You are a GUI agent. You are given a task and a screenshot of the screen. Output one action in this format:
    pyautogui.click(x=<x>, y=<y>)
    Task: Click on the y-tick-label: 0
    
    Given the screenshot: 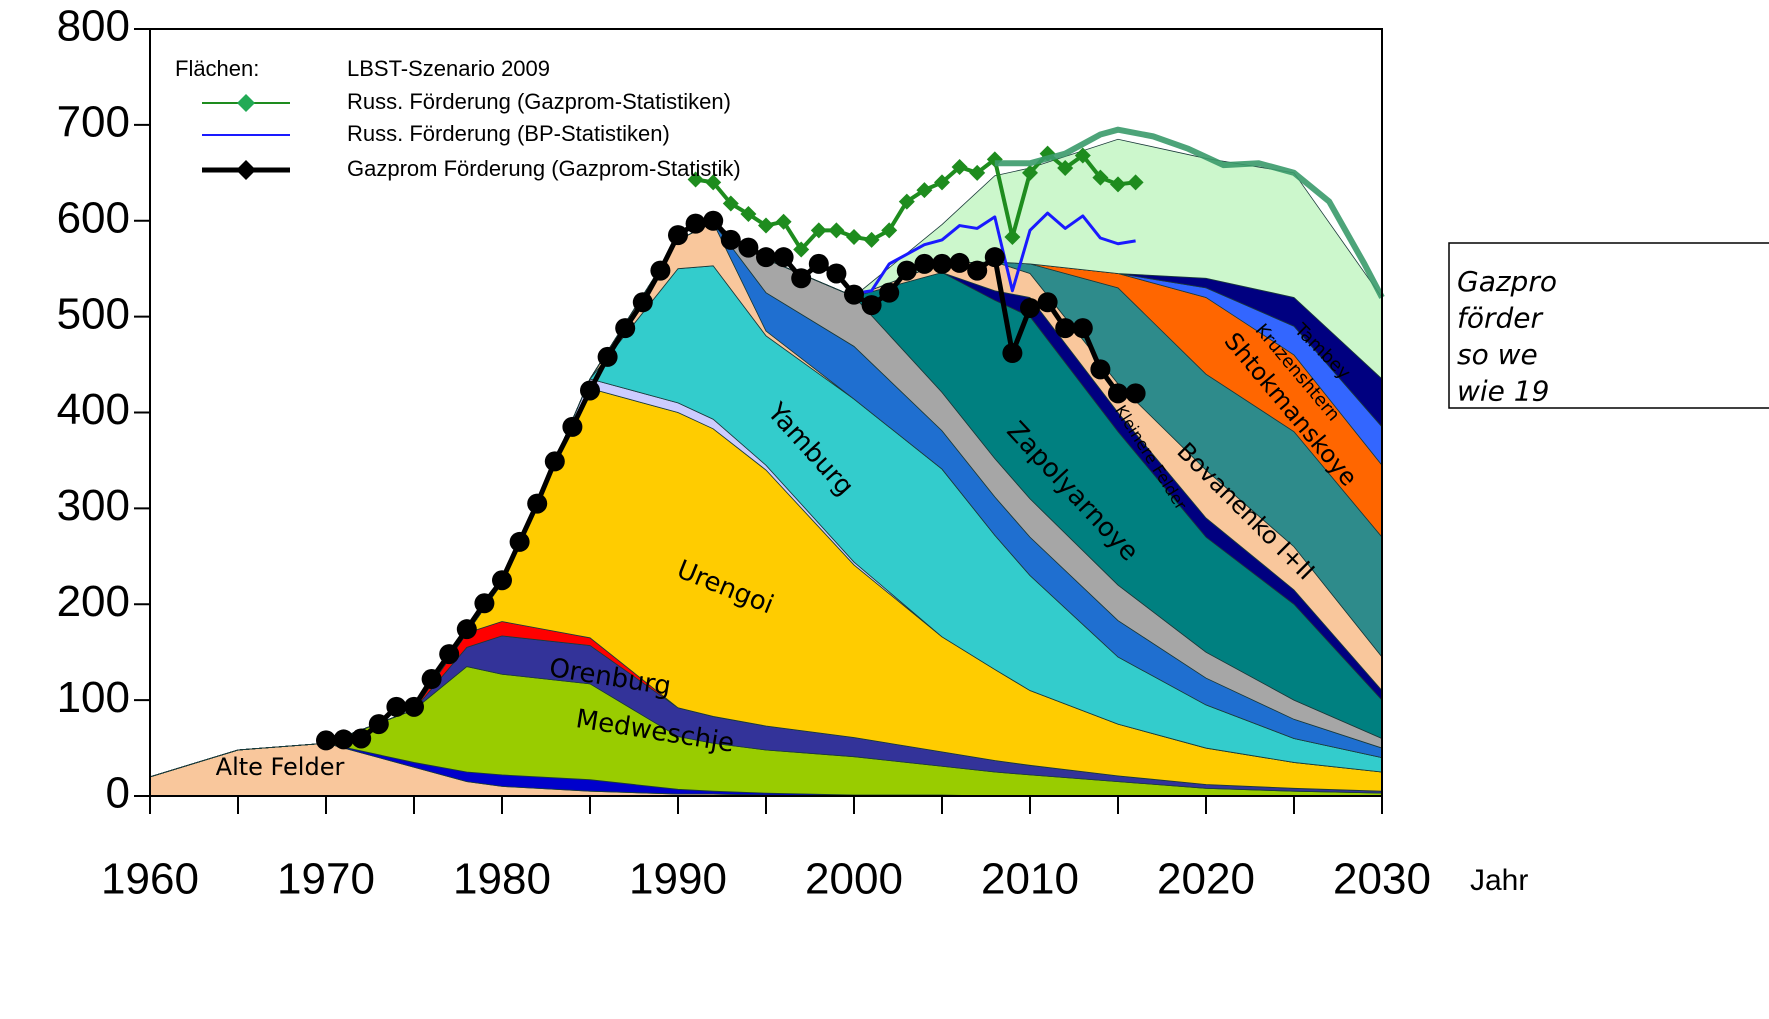 What is the action you would take?
    pyautogui.click(x=118, y=793)
    